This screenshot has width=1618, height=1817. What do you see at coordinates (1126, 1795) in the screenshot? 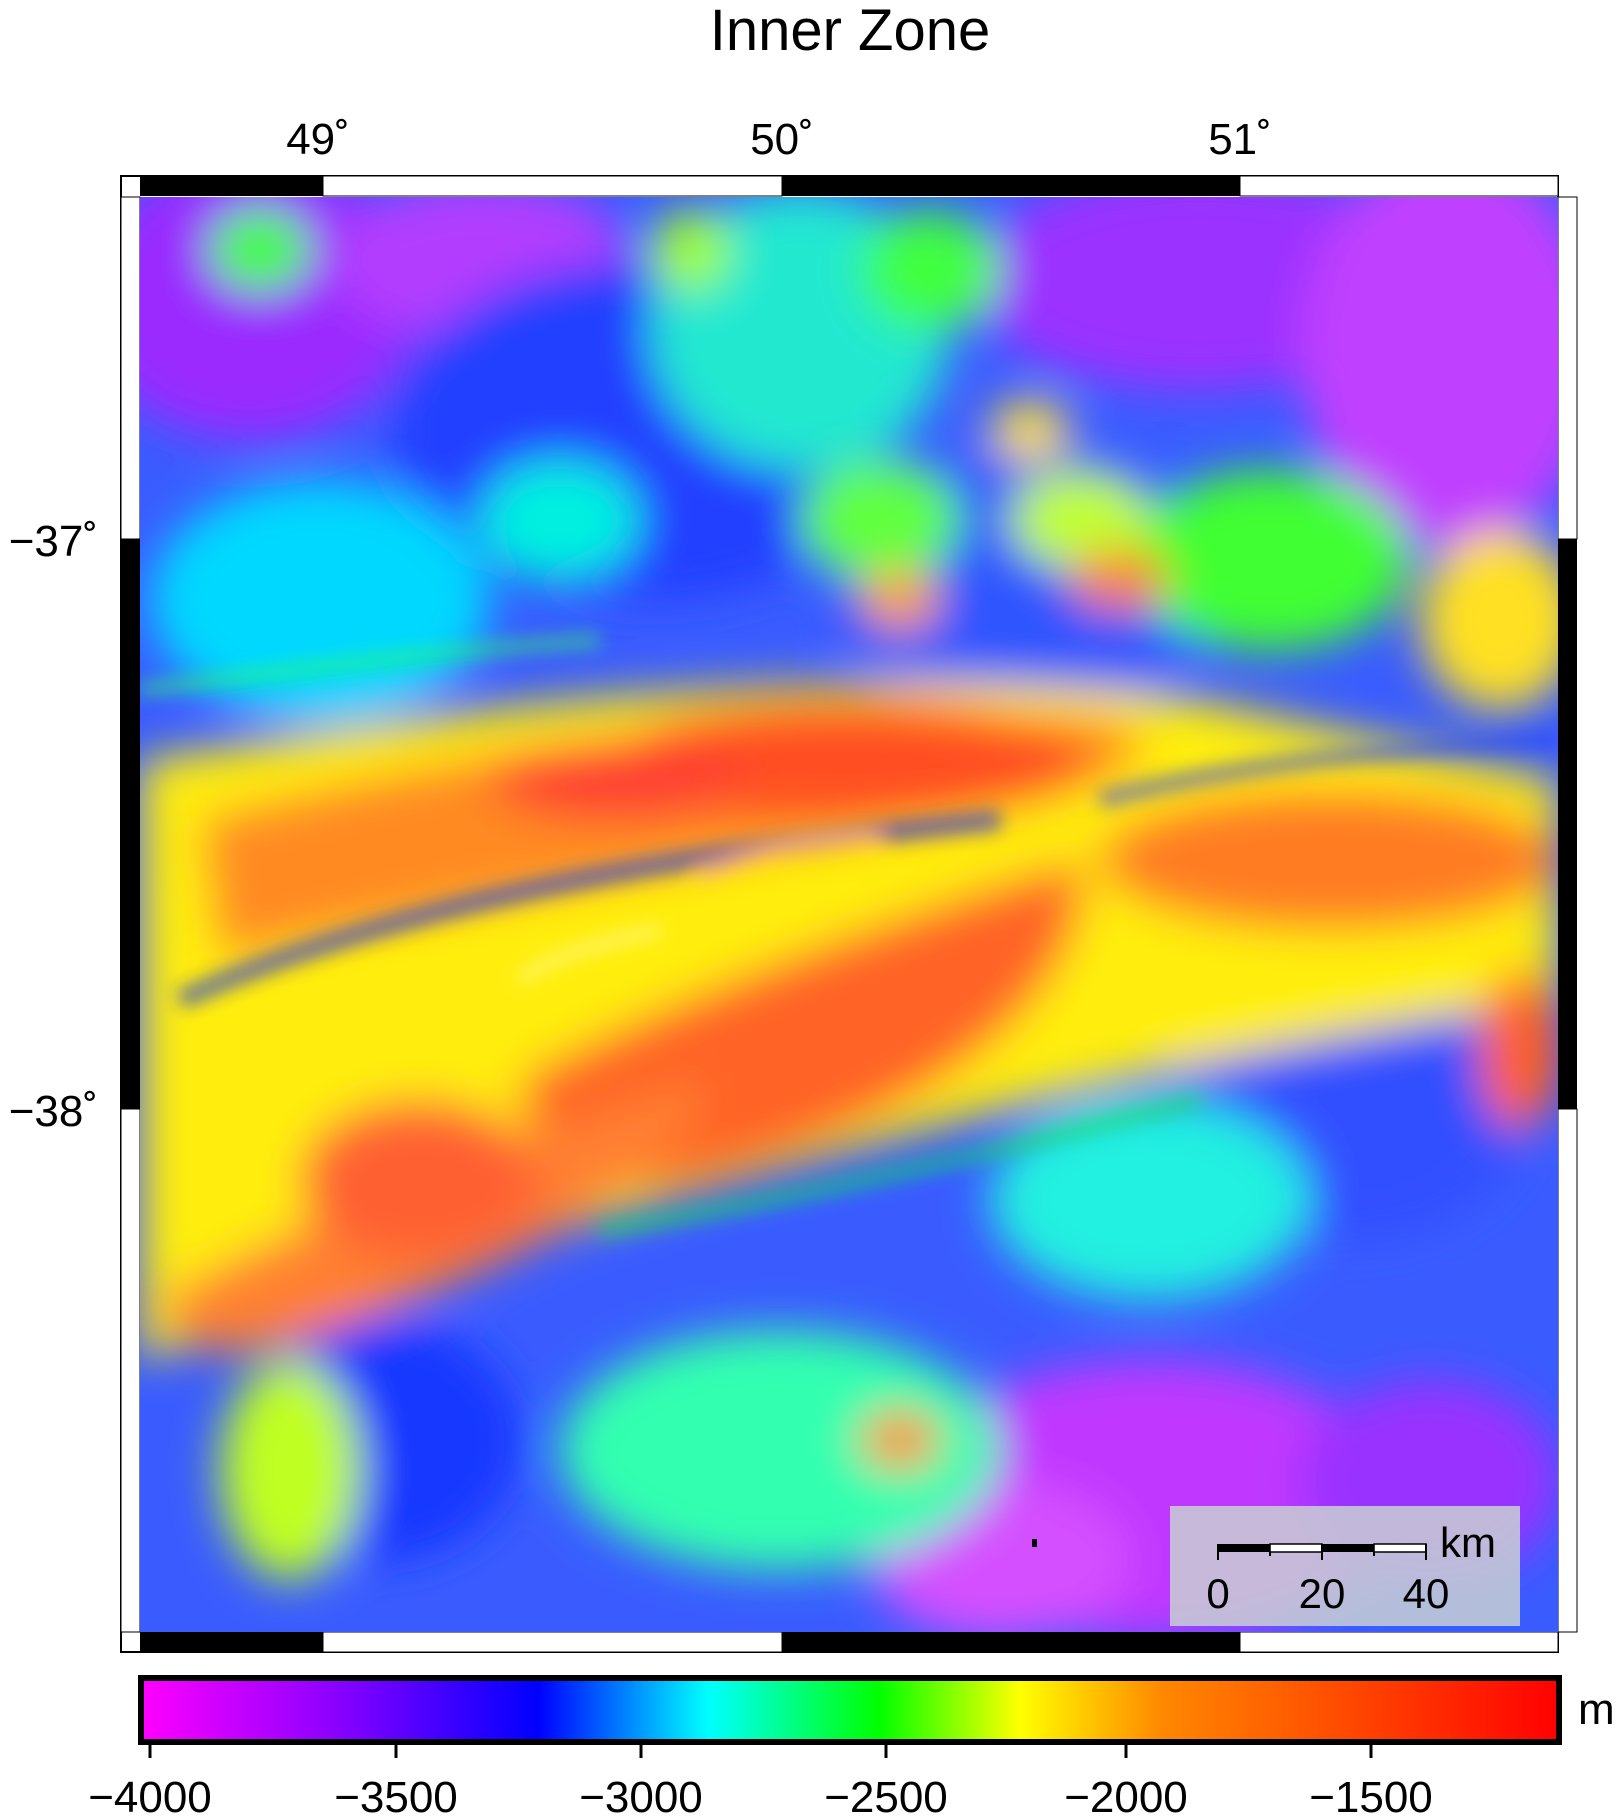
I see `colorbar-label-neg2000: −2000` at bounding box center [1126, 1795].